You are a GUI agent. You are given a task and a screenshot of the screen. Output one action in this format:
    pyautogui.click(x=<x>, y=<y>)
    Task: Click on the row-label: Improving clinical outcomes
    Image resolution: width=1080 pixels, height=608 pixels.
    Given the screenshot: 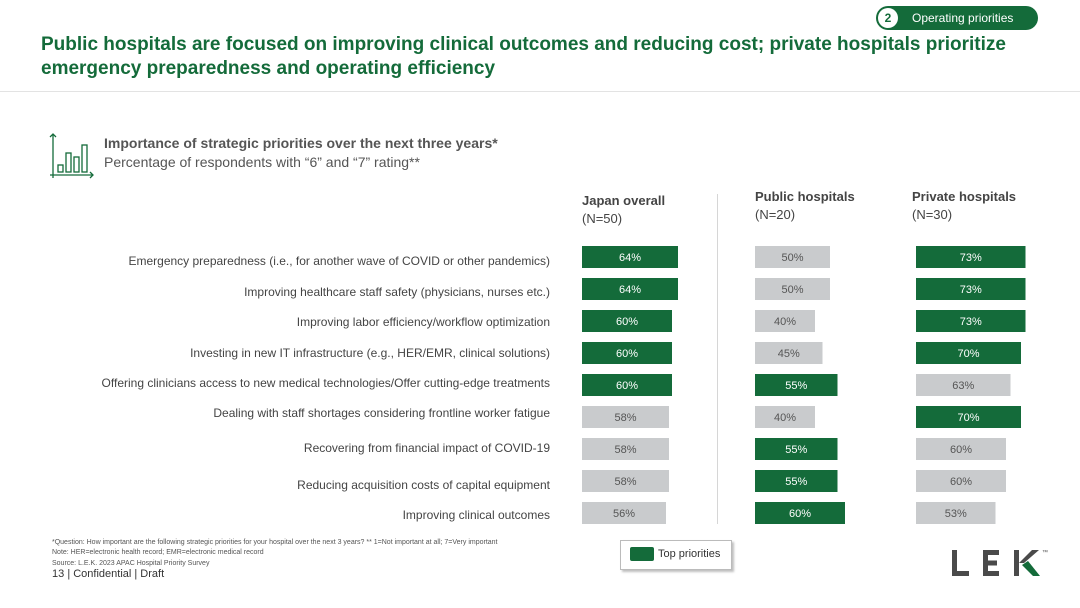 What is the action you would take?
    pyautogui.click(x=476, y=515)
    